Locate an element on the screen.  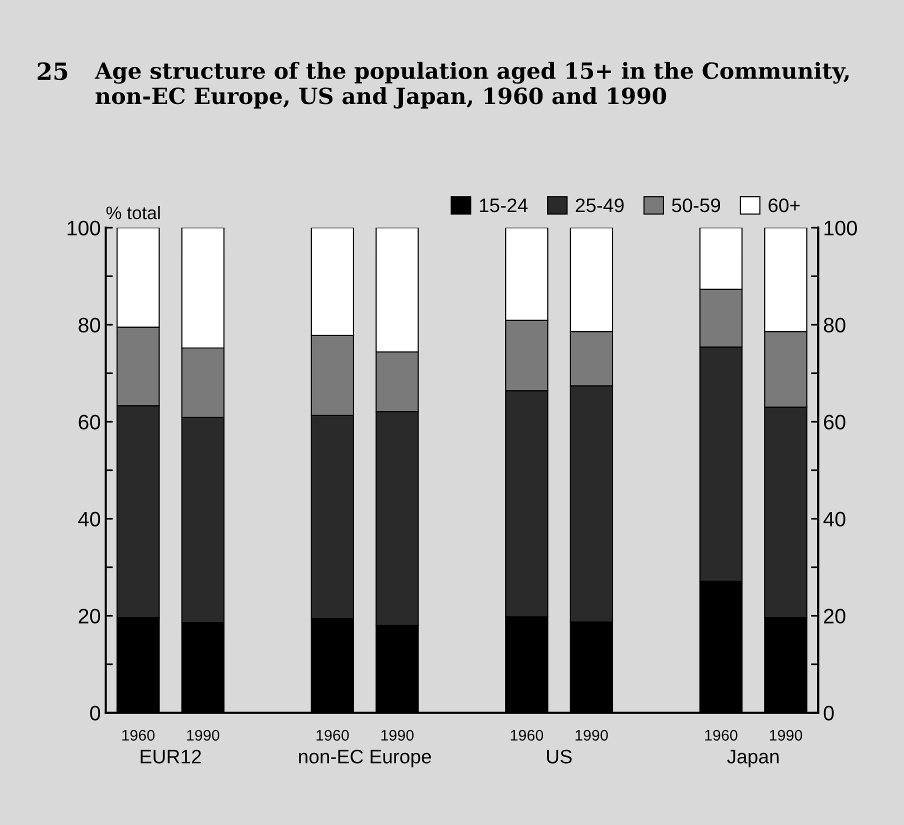
y2-tick-label: 20 is located at coordinates (835, 616).